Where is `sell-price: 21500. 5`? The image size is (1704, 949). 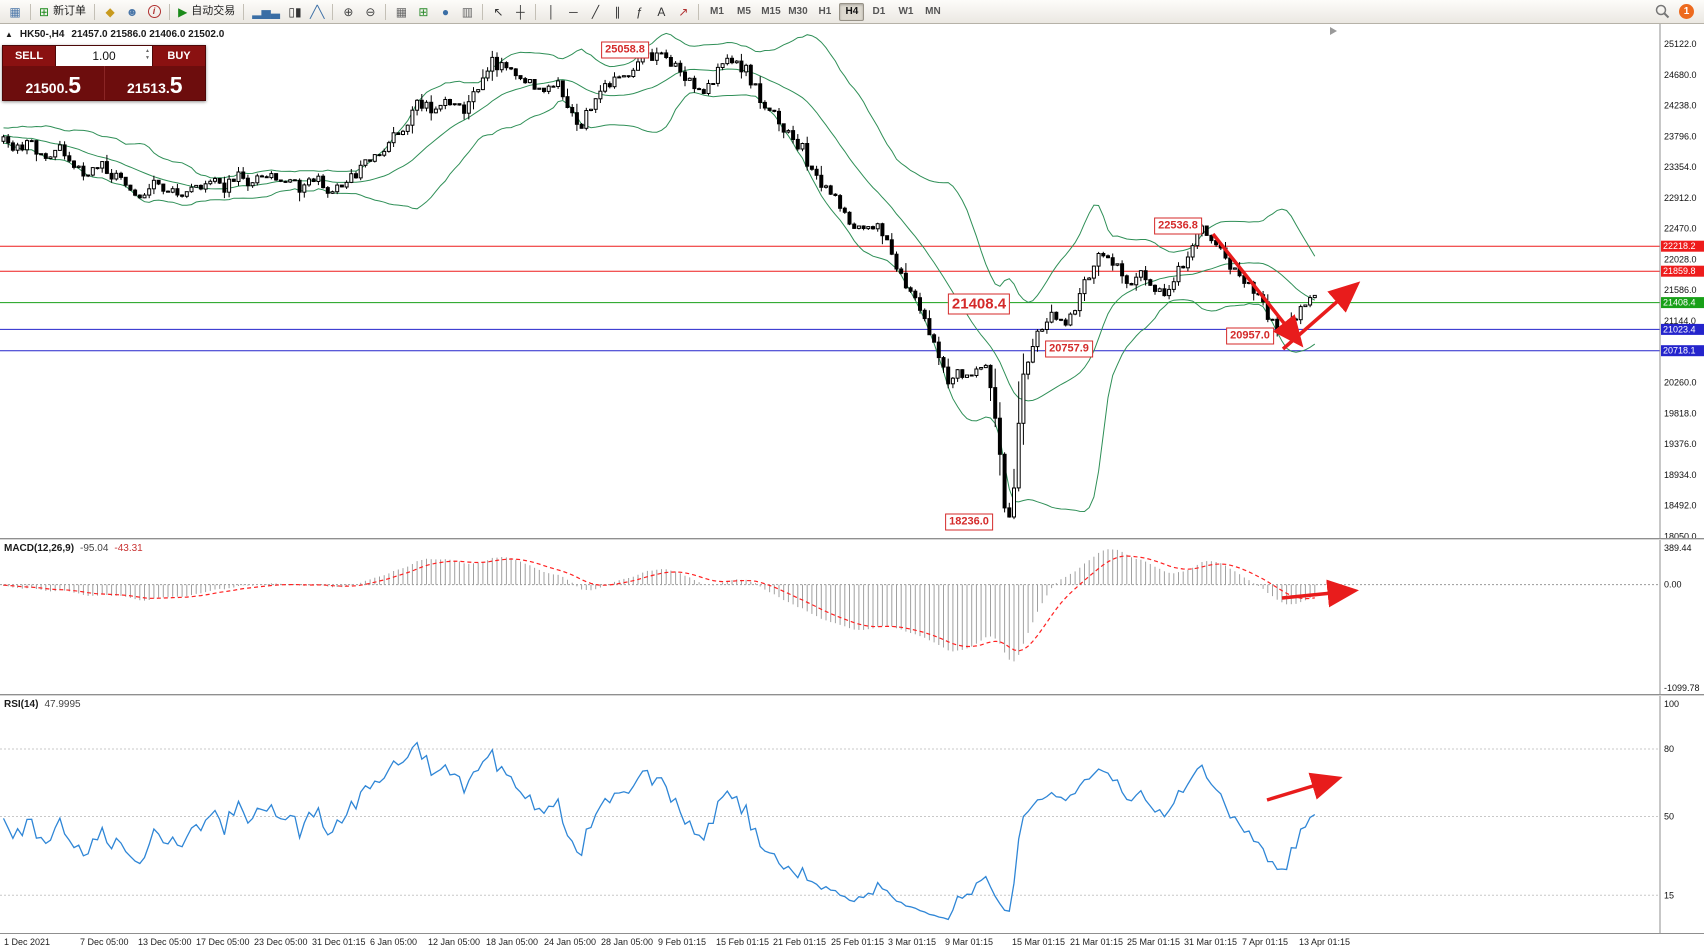 sell-price: 21500. 5 is located at coordinates (54, 83).